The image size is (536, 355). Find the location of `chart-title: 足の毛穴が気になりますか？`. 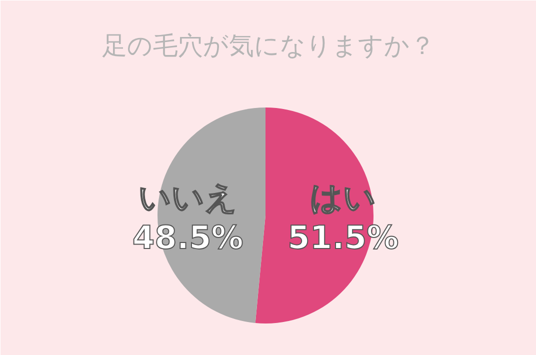

chart-title: 足の毛穴が気になりますか？ is located at coordinates (268, 45).